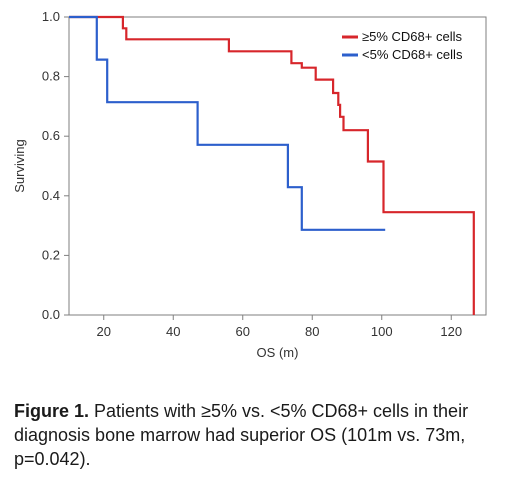 Image resolution: width=520 pixels, height=487 pixels. What do you see at coordinates (51, 254) in the screenshot?
I see `y-tick-label: 0.2` at bounding box center [51, 254].